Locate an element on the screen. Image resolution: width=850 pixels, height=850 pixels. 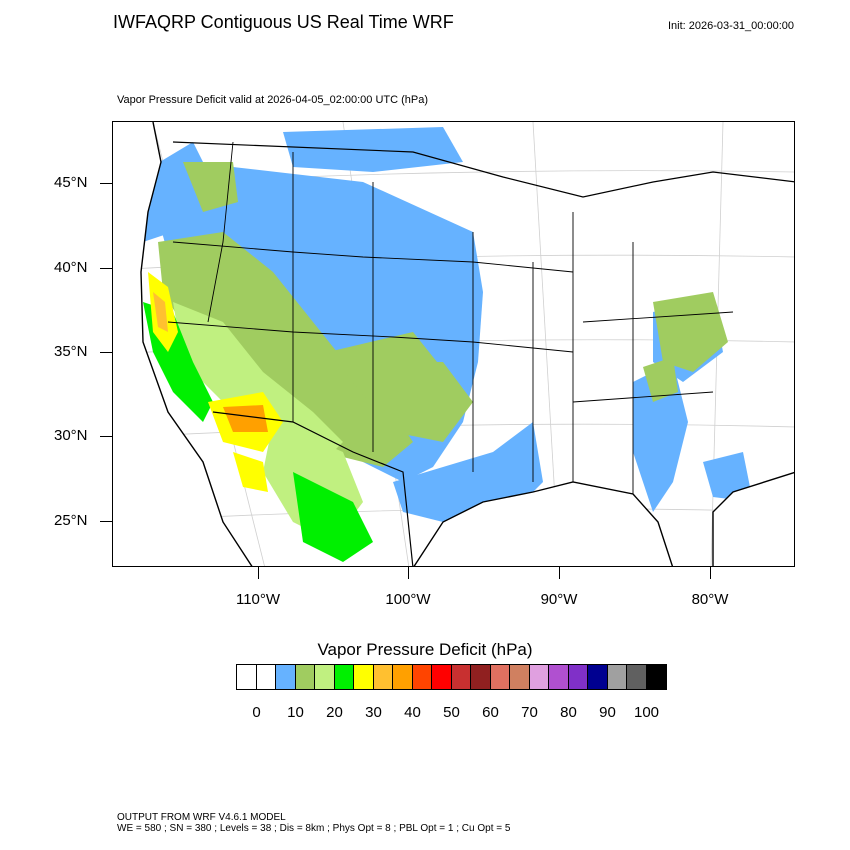
colorbar-title: Vapor Pressure Deficit (hPa) is located at coordinates (425, 649).